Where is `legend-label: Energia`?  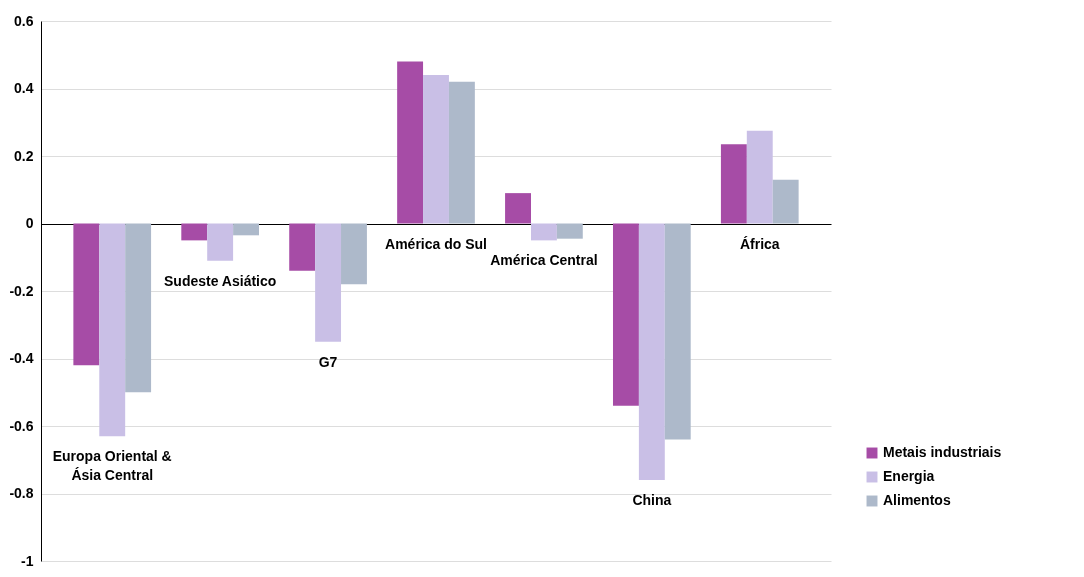 legend-label: Energia is located at coordinates (909, 476).